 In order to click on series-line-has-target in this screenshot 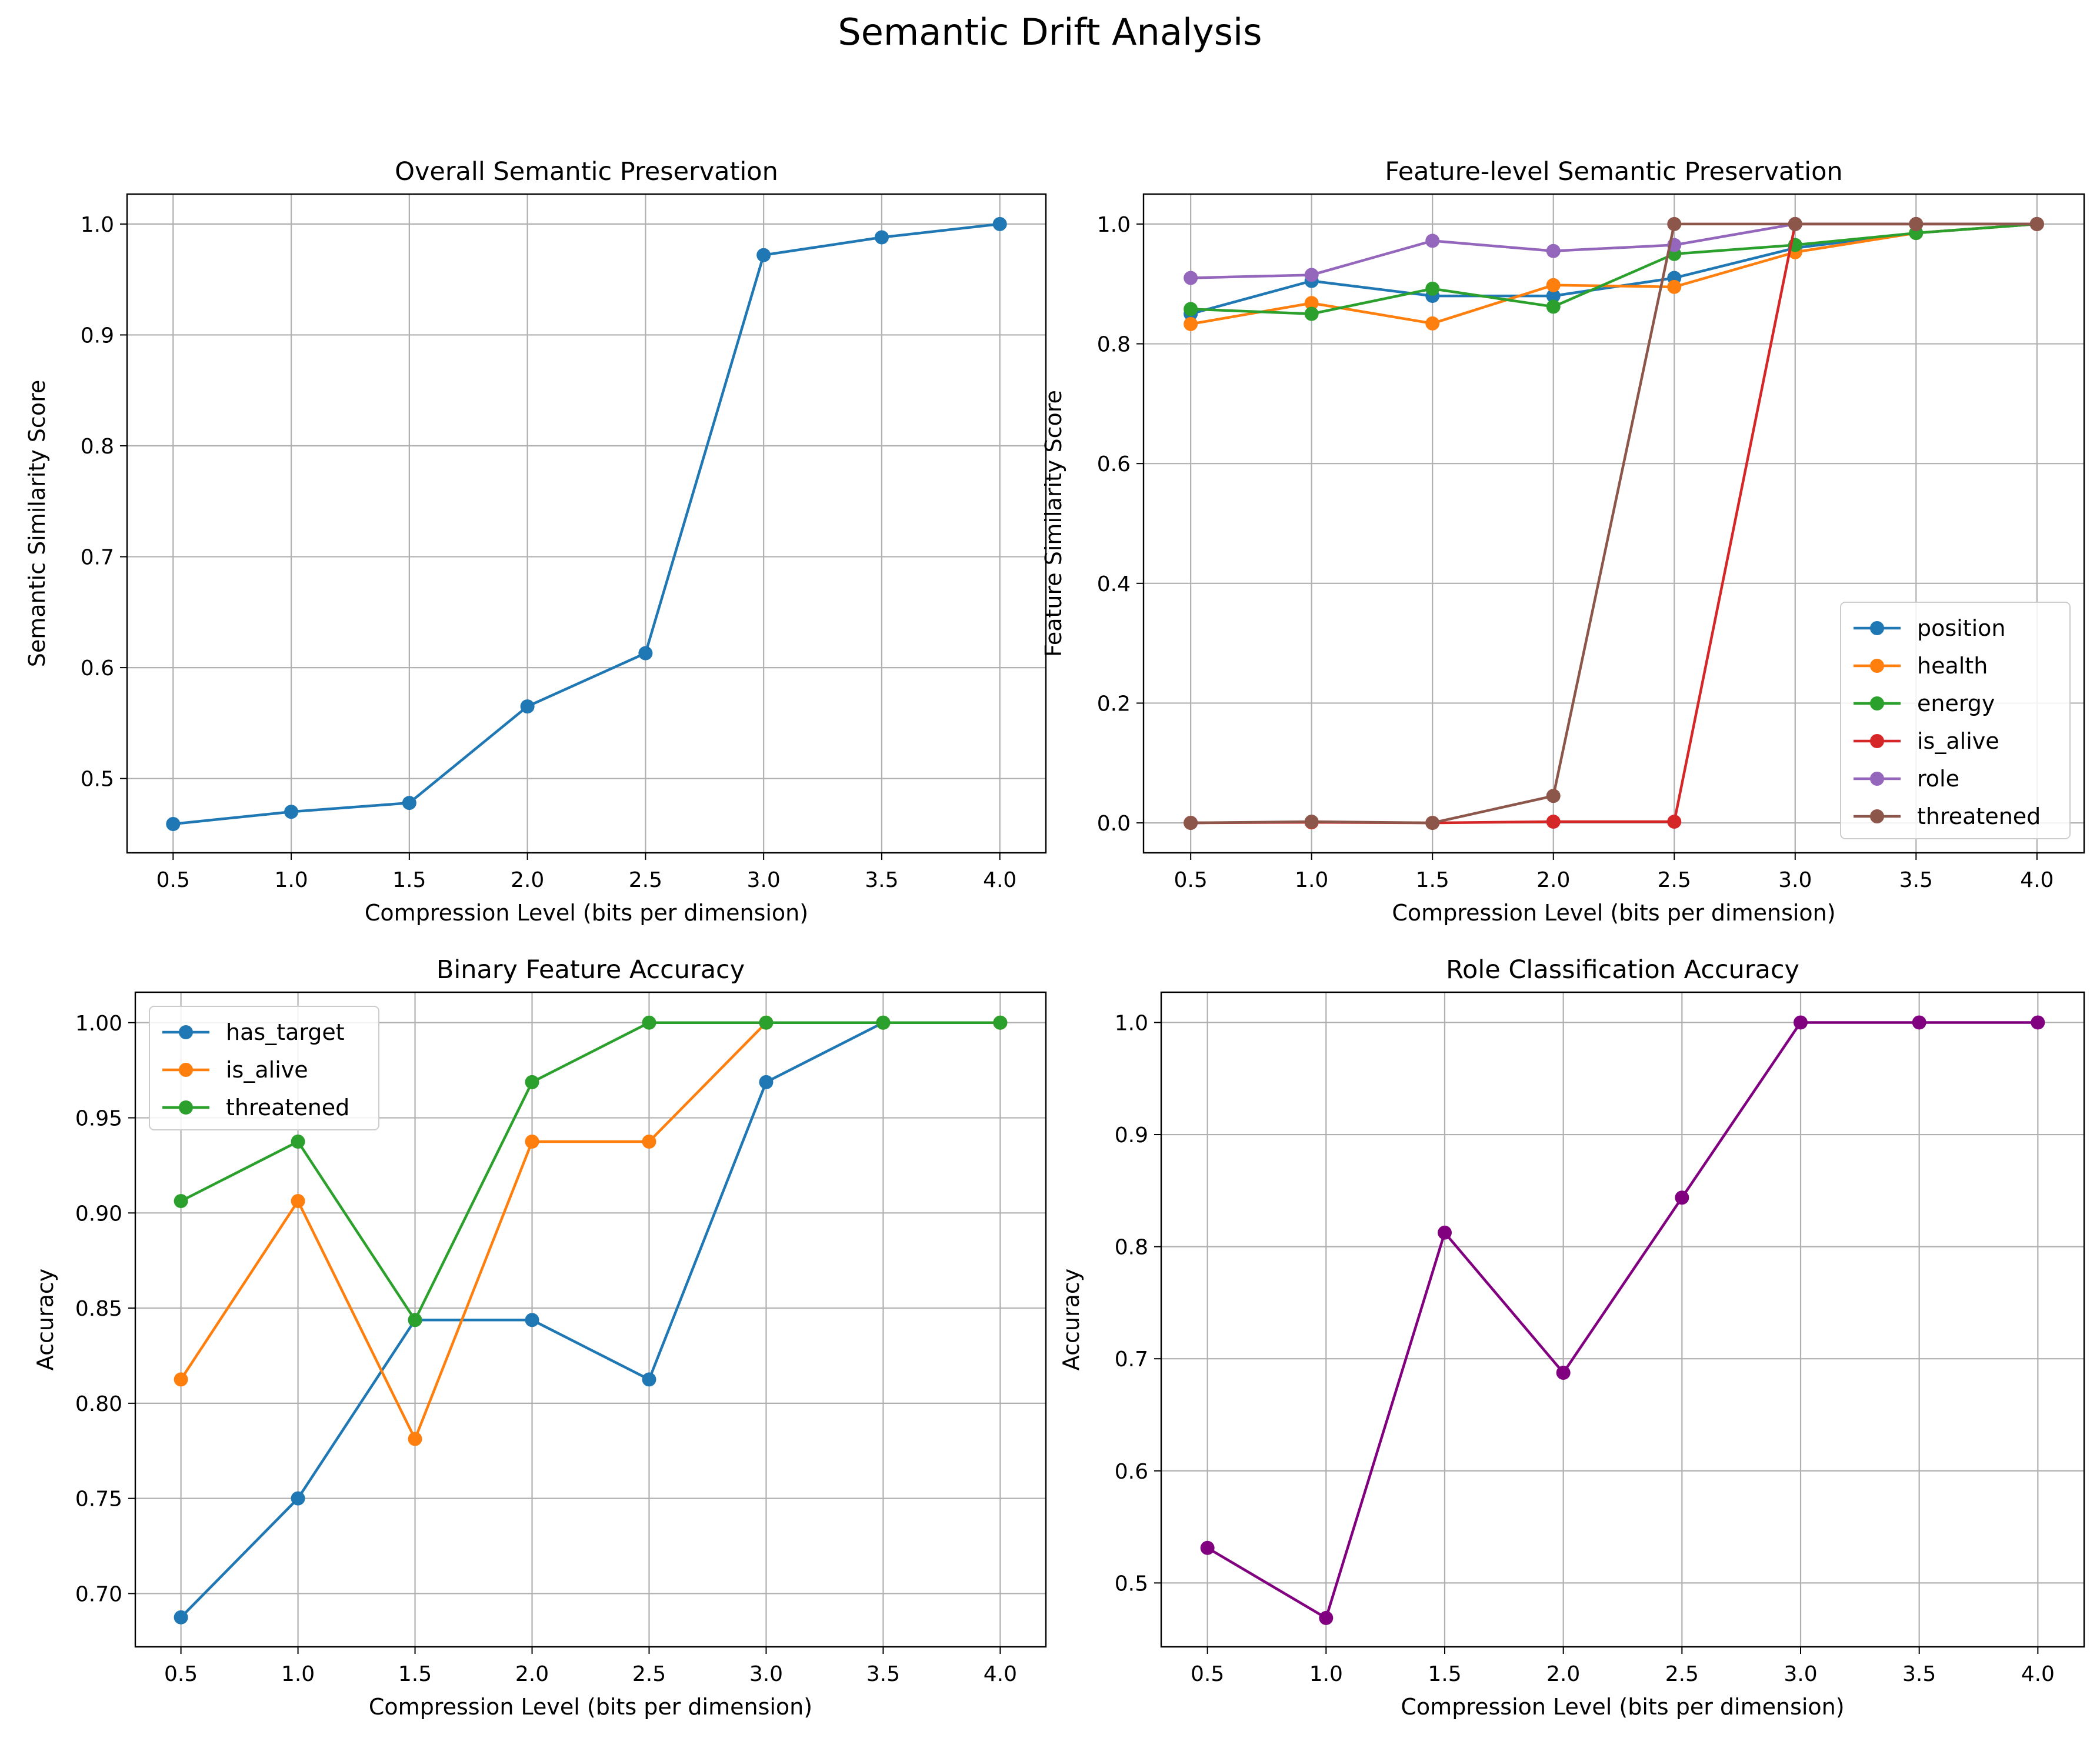, I will do `click(590, 1320)`.